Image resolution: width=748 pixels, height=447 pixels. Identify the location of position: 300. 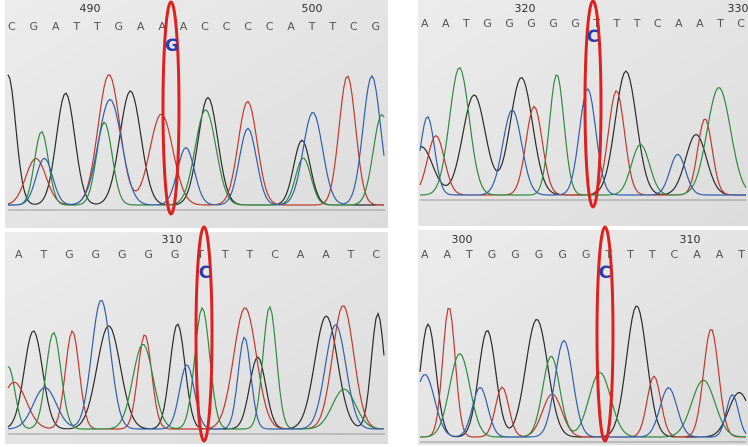
(462, 239).